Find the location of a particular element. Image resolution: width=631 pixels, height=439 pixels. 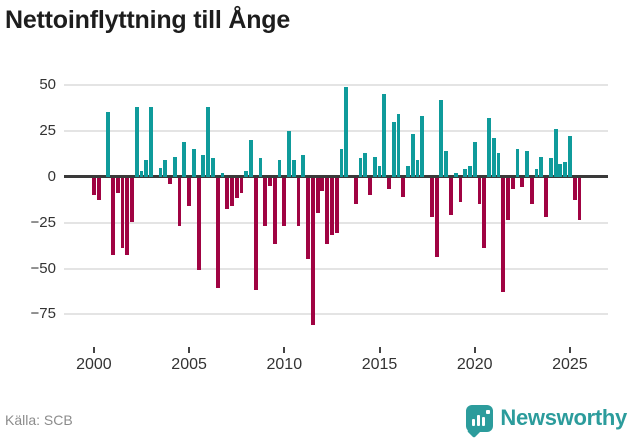

x-axis-tick-label: 2015 is located at coordinates (379, 364).